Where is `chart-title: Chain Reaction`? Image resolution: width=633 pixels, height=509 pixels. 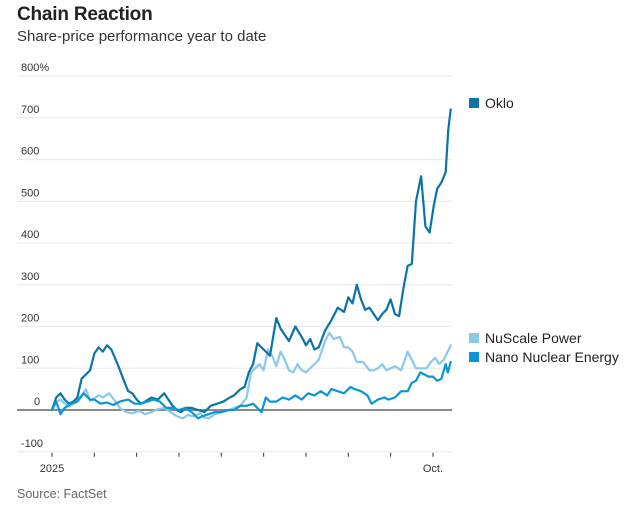
chart-title: Chain Reaction is located at coordinates (85, 14).